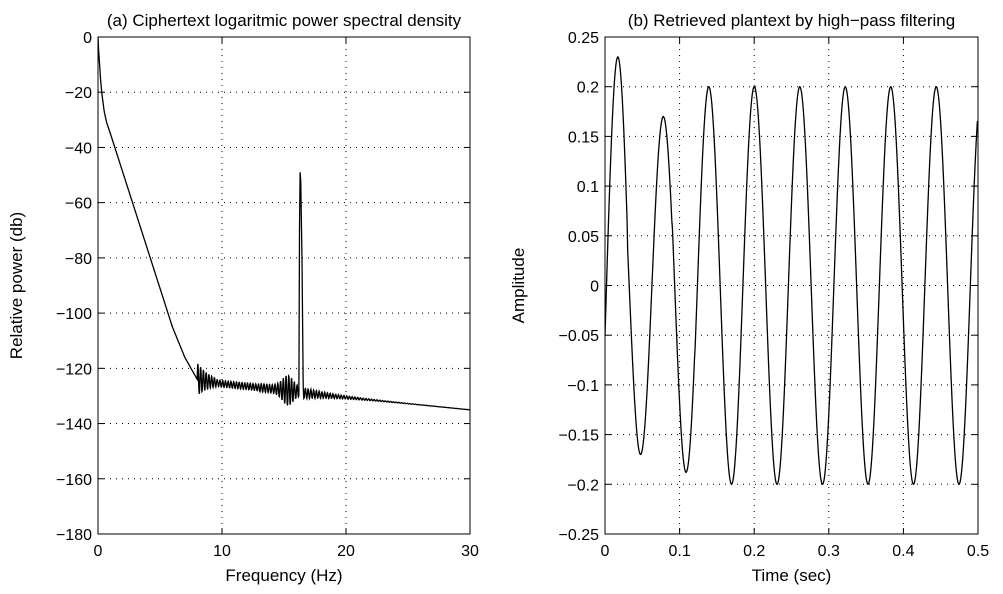 The height and width of the screenshot is (594, 1003). Describe the element at coordinates (74, 480) in the screenshot. I see `y-tick-label: −160` at that location.